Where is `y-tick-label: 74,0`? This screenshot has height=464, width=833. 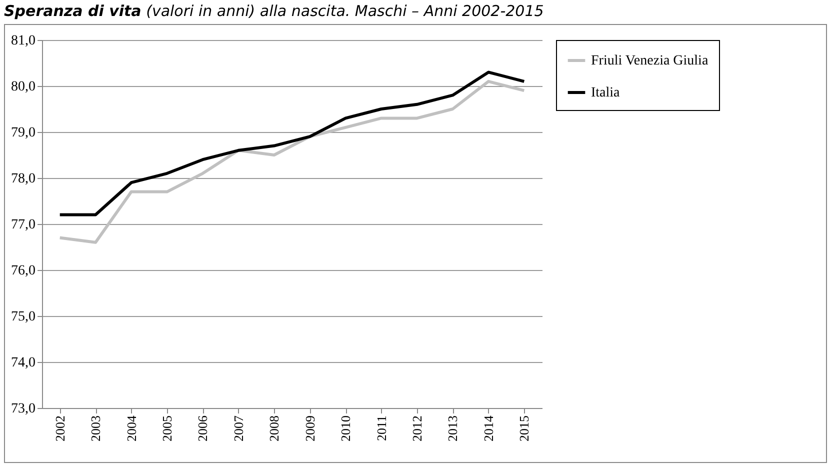
y-tick-label: 74,0 is located at coordinates (23, 363).